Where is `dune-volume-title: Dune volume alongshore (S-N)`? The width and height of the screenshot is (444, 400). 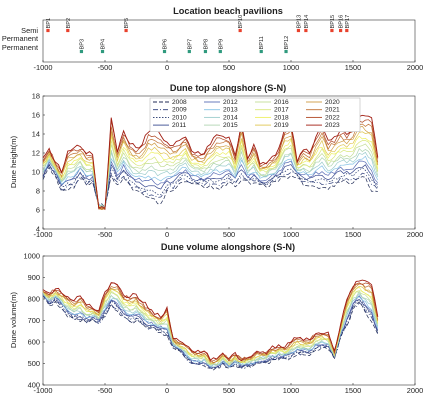
dune-volume-title: Dune volume alongshore (S-N) is located at coordinates (228, 247).